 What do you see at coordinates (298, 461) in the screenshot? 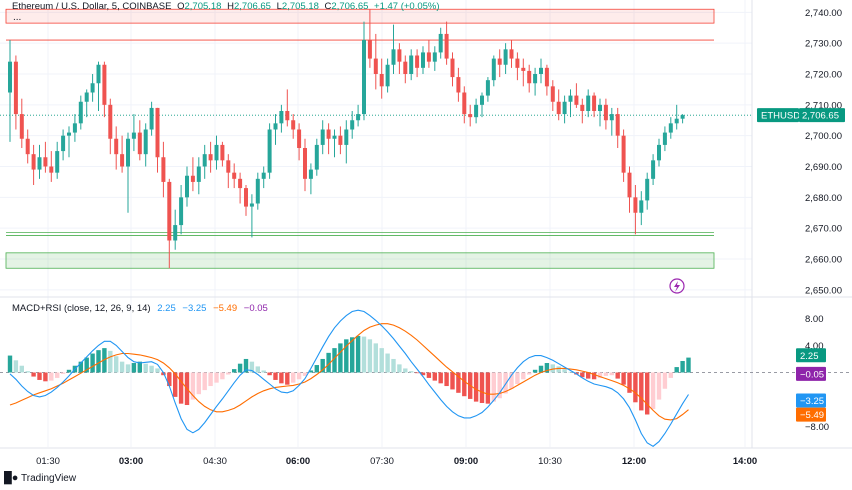
I see `time-axis-label: 06:00` at bounding box center [298, 461].